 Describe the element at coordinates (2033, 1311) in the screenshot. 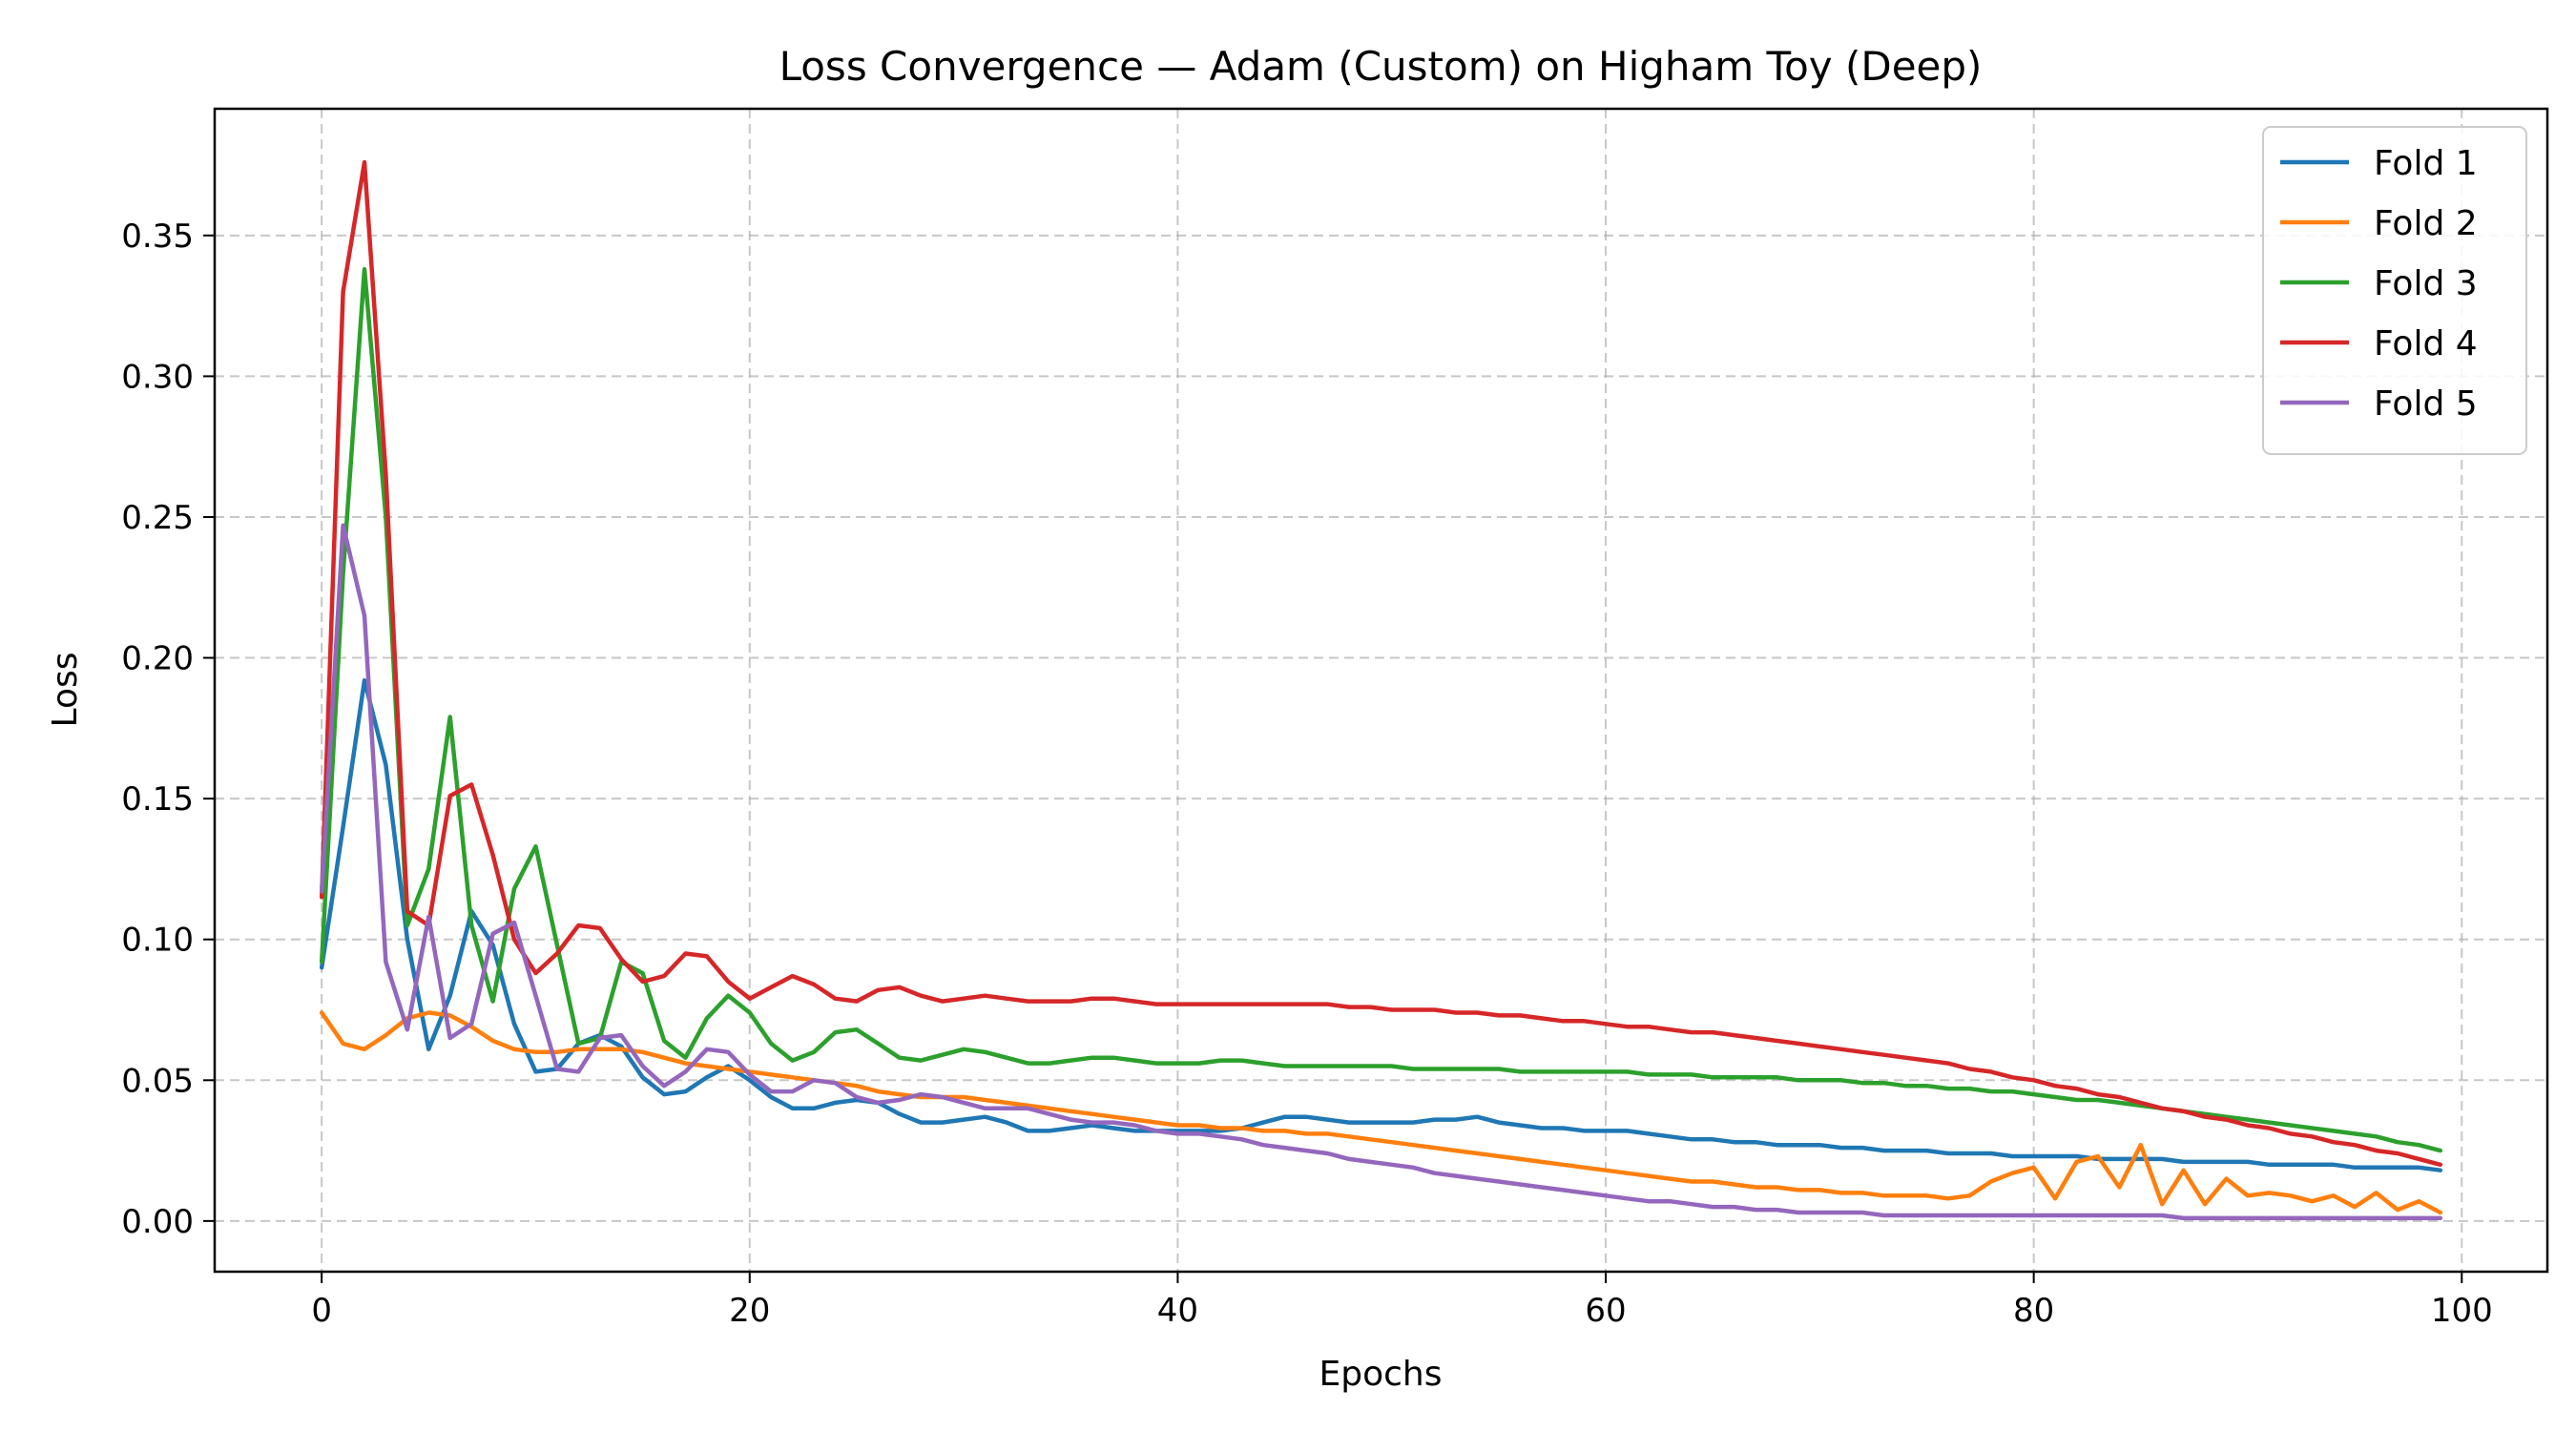

I see `x-tick-label: 80` at that location.